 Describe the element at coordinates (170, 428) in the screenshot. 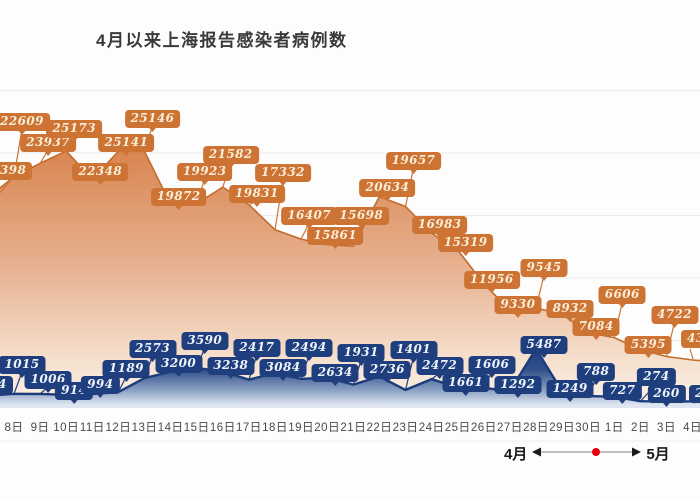

I see `x-axis-label: 14日` at that location.